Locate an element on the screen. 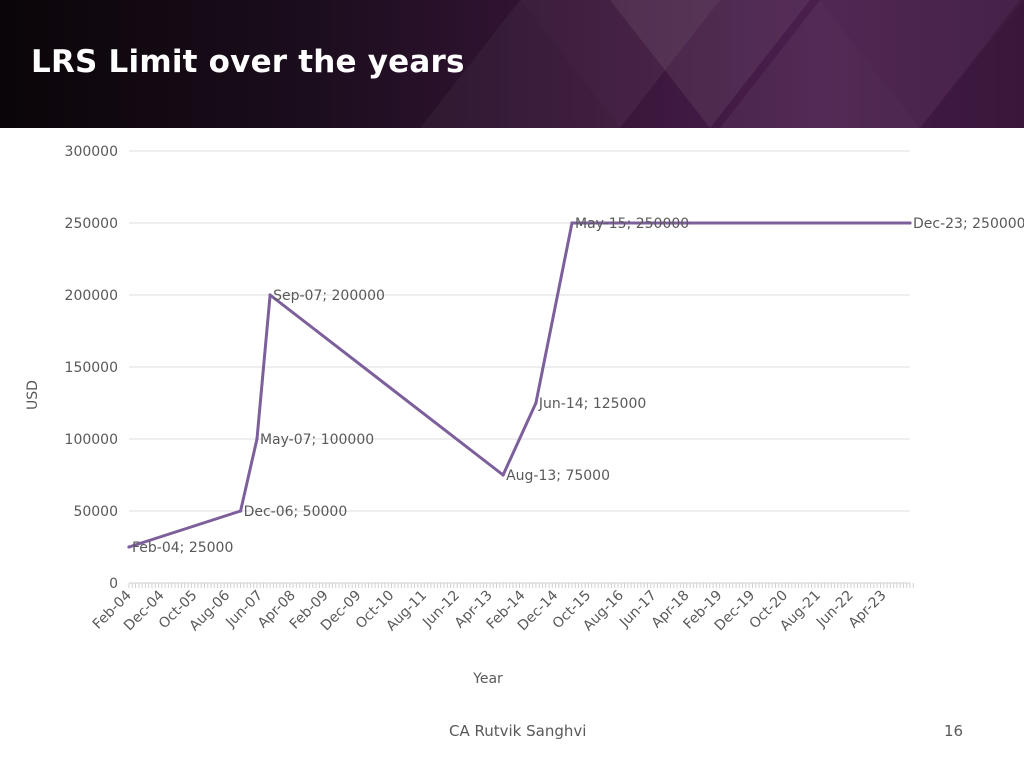 This screenshot has width=1024, height=768. page-number: 16 is located at coordinates (954, 731).